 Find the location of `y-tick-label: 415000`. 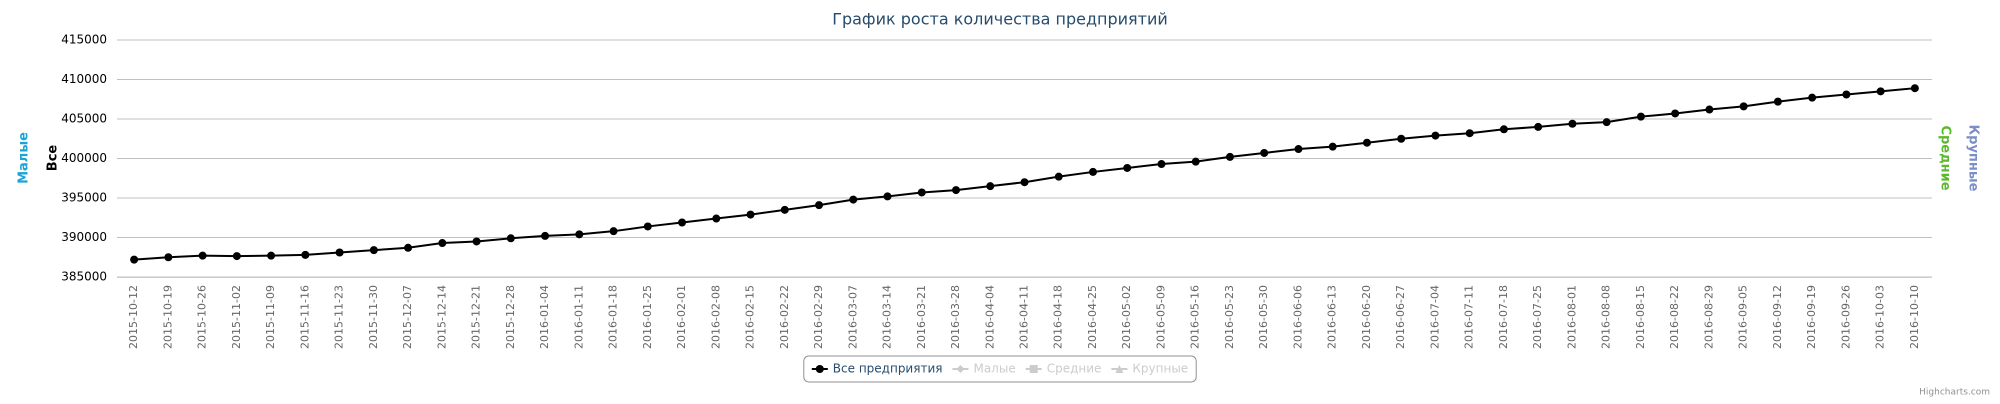

y-tick-label: 415000 is located at coordinates (84, 40).